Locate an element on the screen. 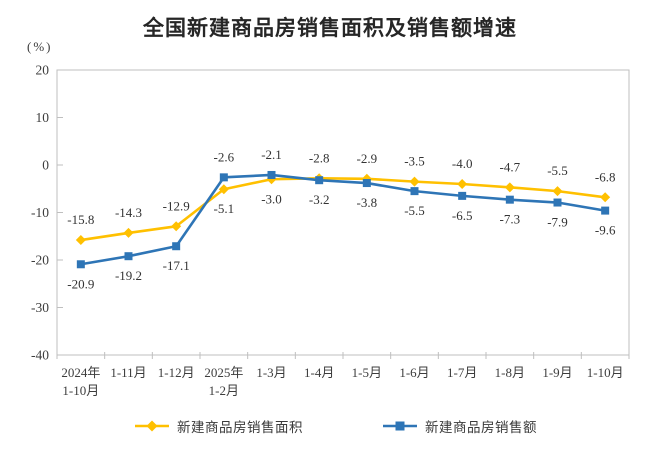  data-label: -12.9 is located at coordinates (176, 205).